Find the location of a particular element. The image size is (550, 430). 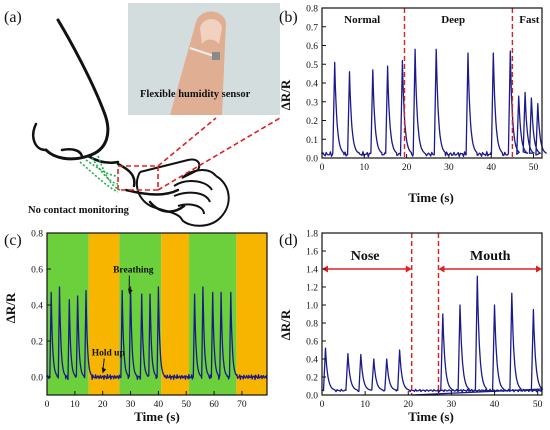

panel-c-xtick-label-7: 70 is located at coordinates (242, 405).